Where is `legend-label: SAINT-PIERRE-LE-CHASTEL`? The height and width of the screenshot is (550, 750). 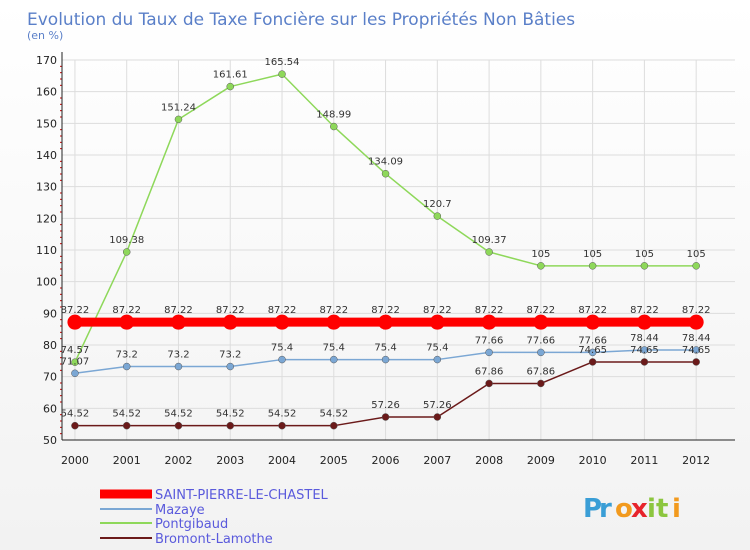
legend-label: SAINT-PIERRE-LE-CHASTEL is located at coordinates (242, 495).